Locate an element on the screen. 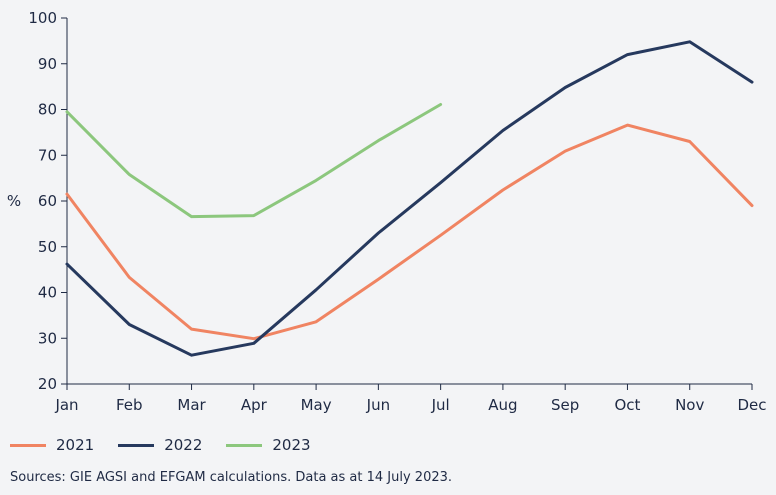 The height and width of the screenshot is (495, 776). y-tick-label: 90 is located at coordinates (47, 64).